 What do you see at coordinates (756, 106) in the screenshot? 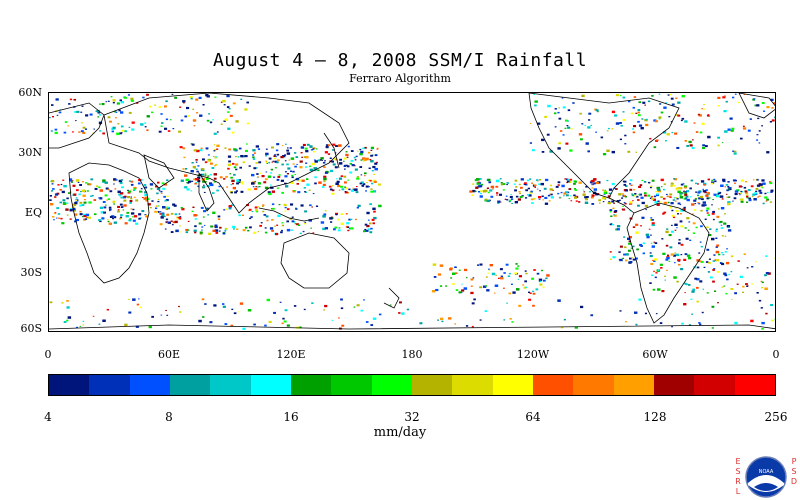
I see `greenland-outline` at bounding box center [756, 106].